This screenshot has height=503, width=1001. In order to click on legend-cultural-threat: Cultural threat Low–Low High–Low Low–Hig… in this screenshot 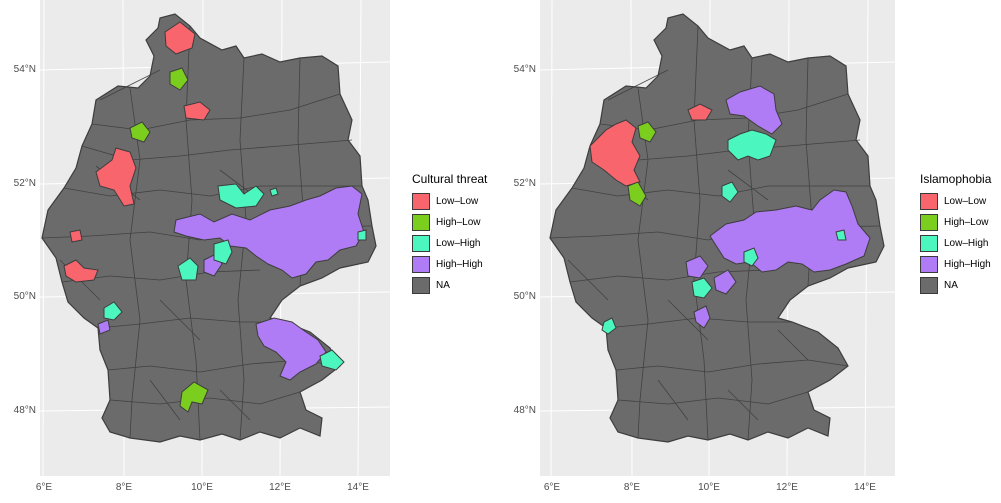, I will do `click(449, 234)`.